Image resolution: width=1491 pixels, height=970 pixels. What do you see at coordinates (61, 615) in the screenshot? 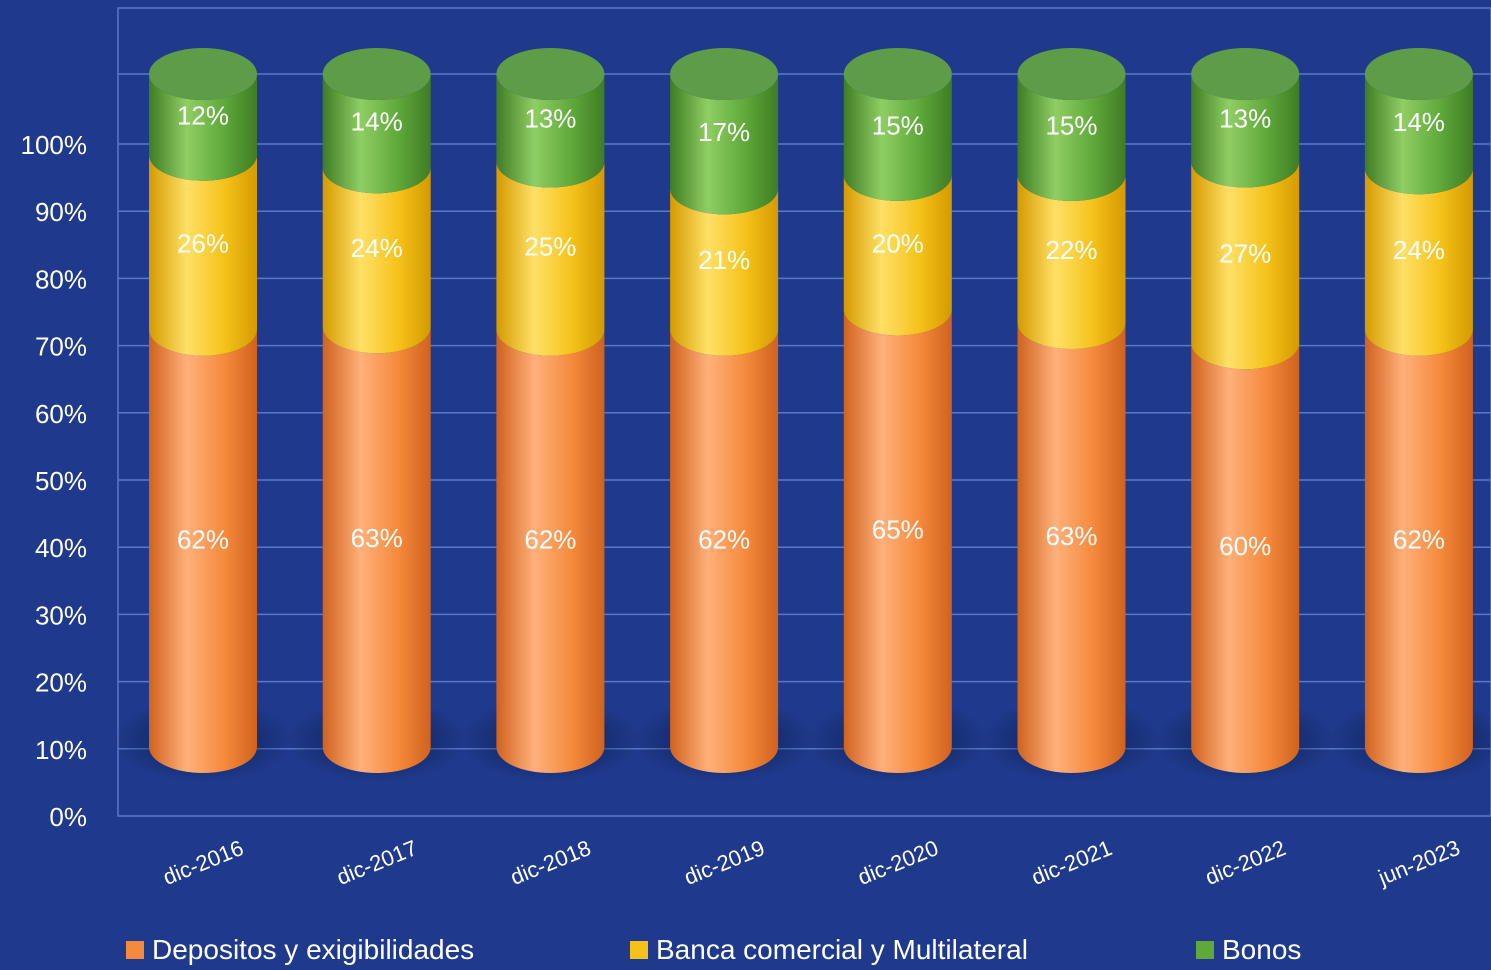
I see `y-tick-label: 30%` at bounding box center [61, 615].